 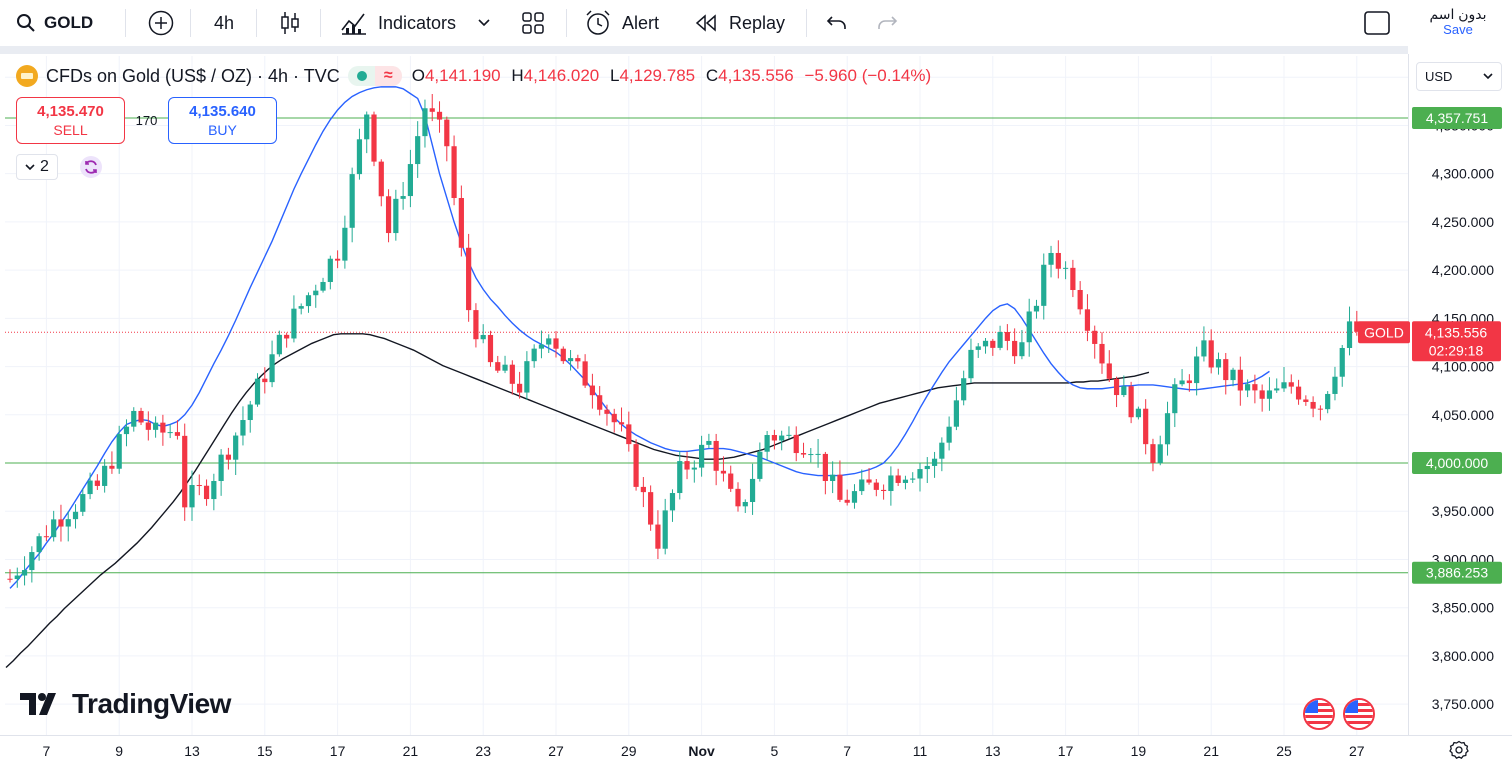 I want to click on tradingview-logo: TradingView, so click(x=125, y=704).